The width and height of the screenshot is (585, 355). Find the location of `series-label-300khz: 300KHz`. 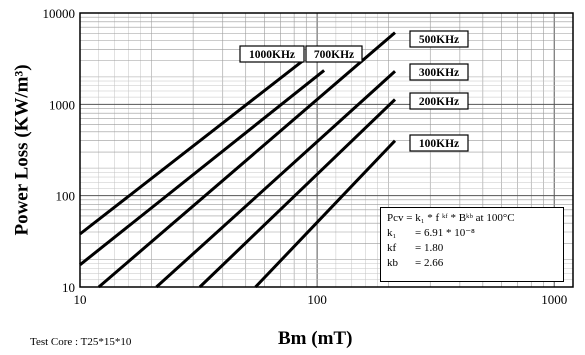

series-label-300khz: 300KHz is located at coordinates (439, 72).